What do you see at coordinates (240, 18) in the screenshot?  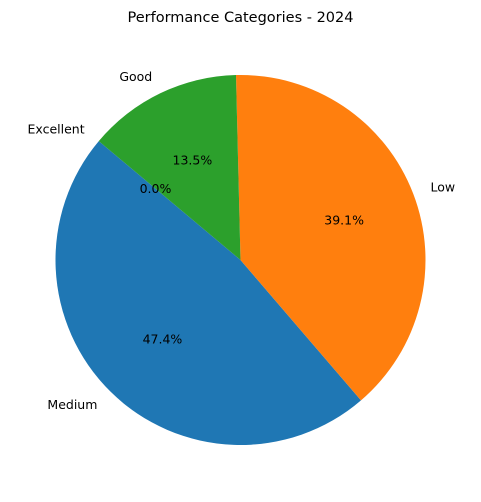 I see `chart-title: Performance Categories - 2024` at bounding box center [240, 18].